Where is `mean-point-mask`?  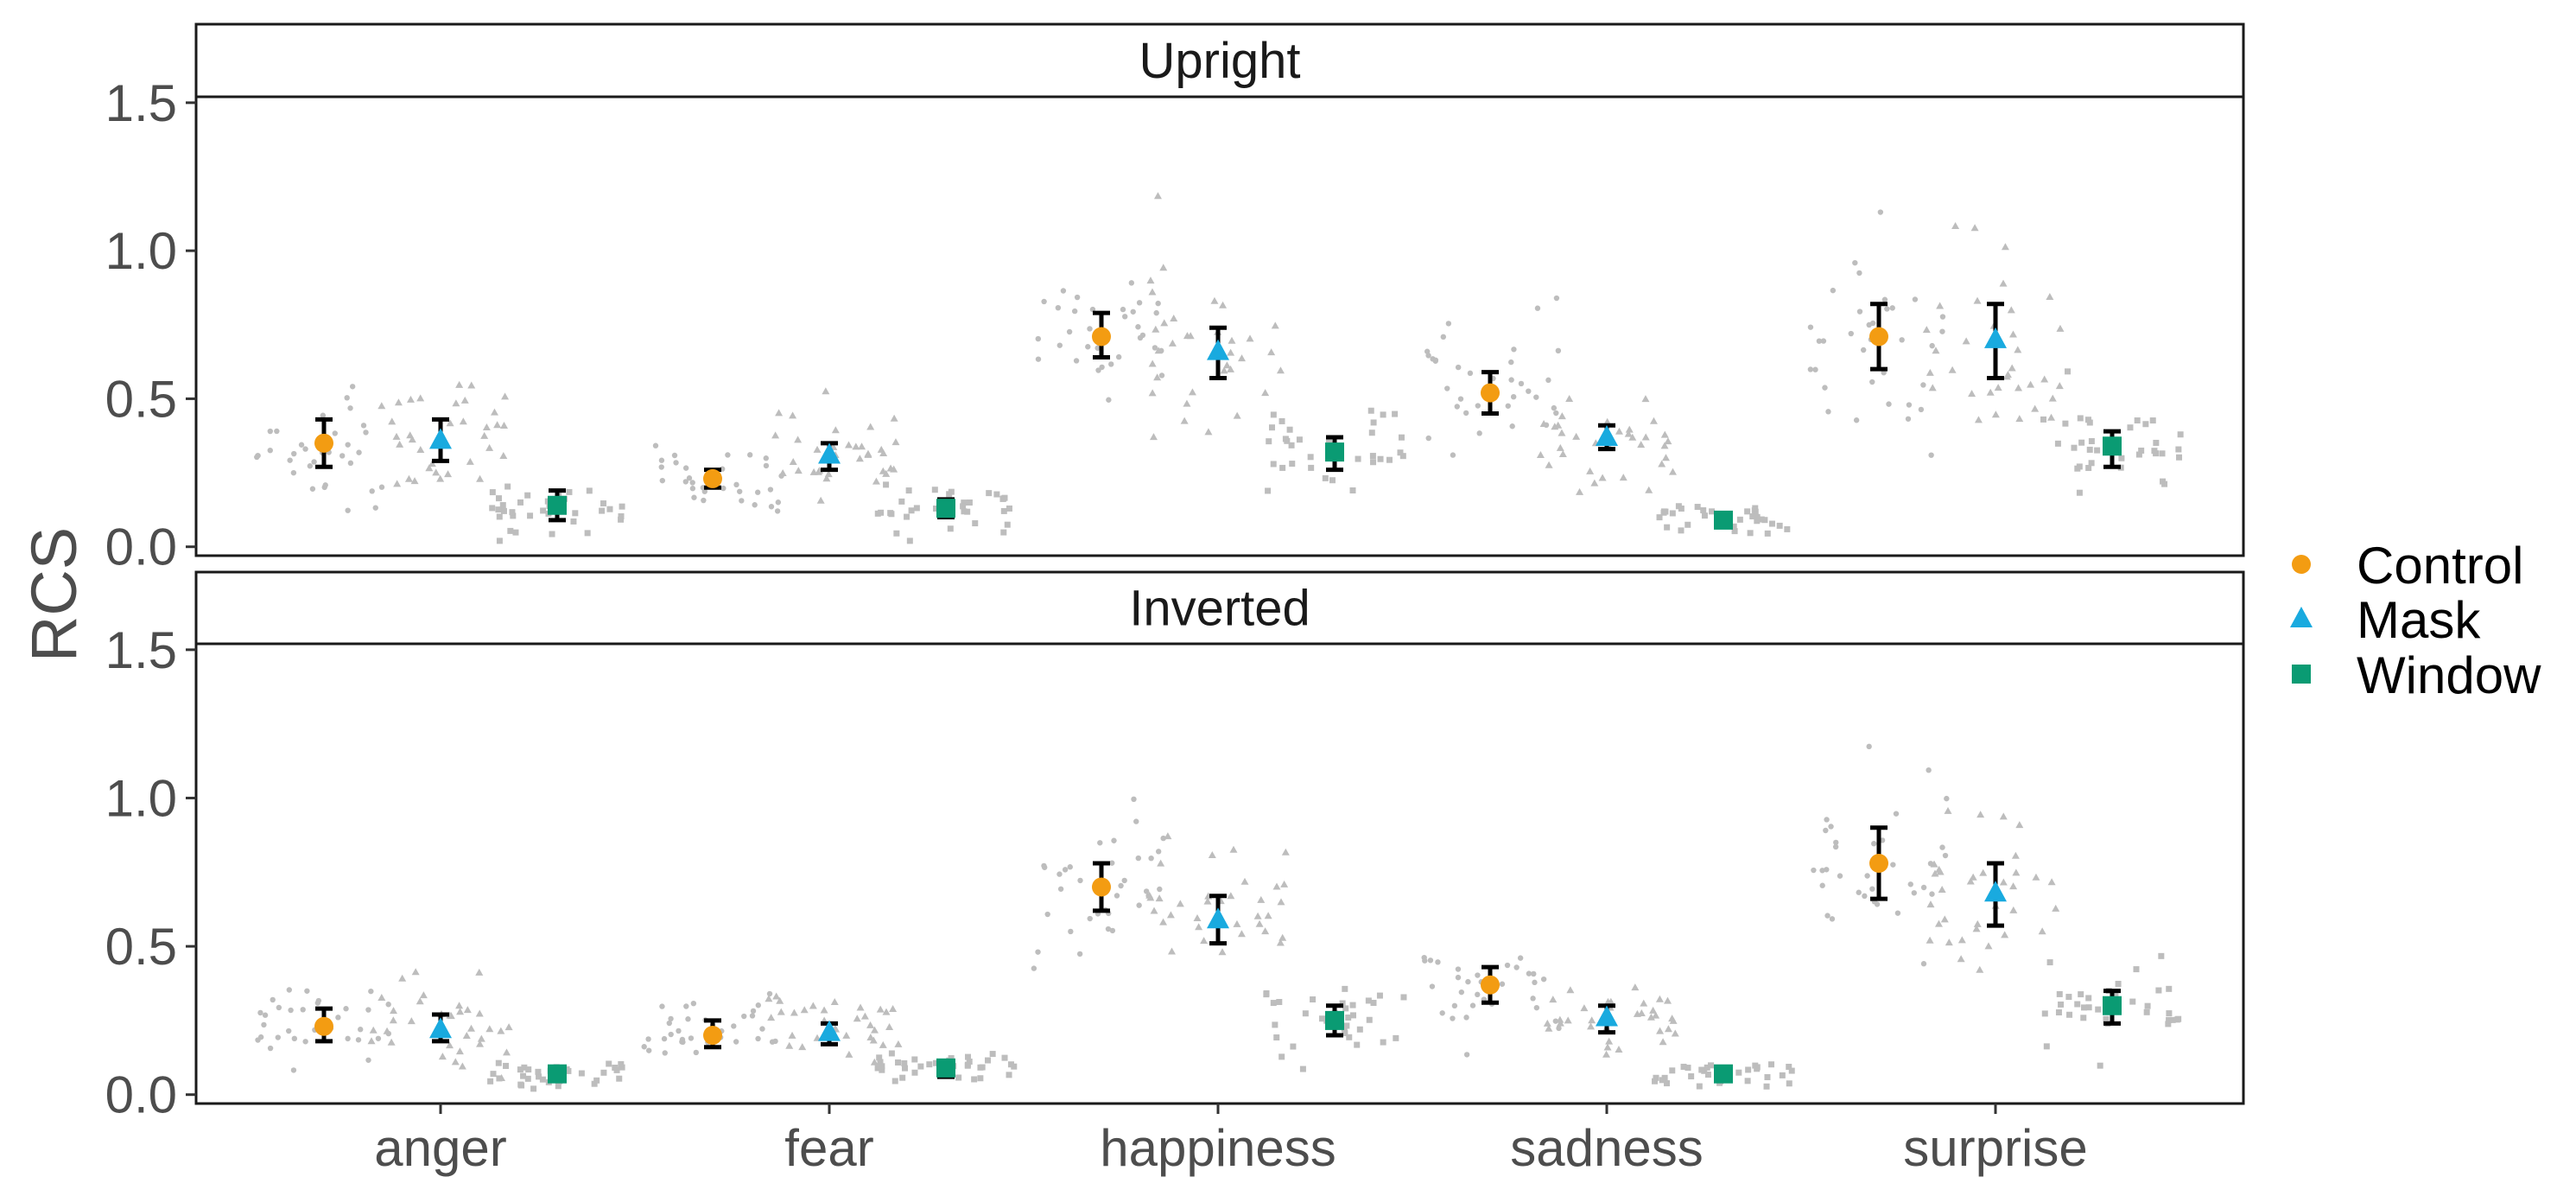
mean-point-mask is located at coordinates (440, 1028).